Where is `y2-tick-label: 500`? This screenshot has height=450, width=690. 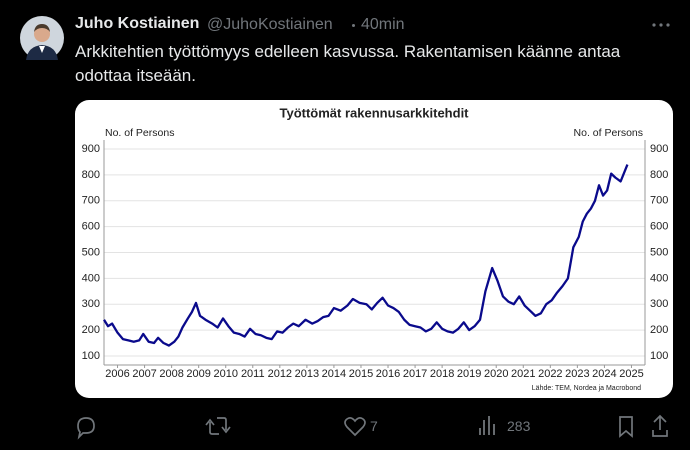
y2-tick-label: 500 is located at coordinates (659, 252).